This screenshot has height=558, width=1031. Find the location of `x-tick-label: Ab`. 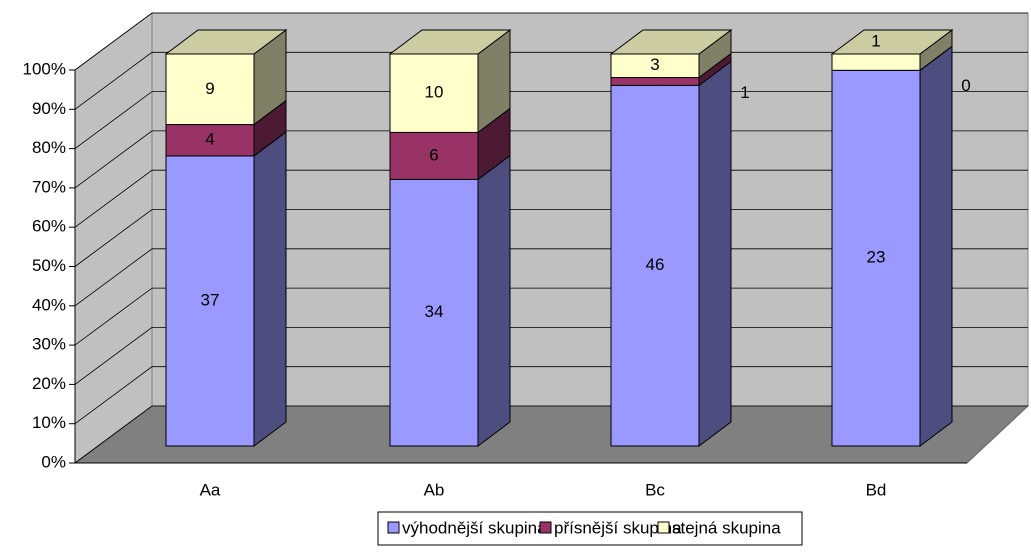

x-tick-label: Ab is located at coordinates (434, 489).